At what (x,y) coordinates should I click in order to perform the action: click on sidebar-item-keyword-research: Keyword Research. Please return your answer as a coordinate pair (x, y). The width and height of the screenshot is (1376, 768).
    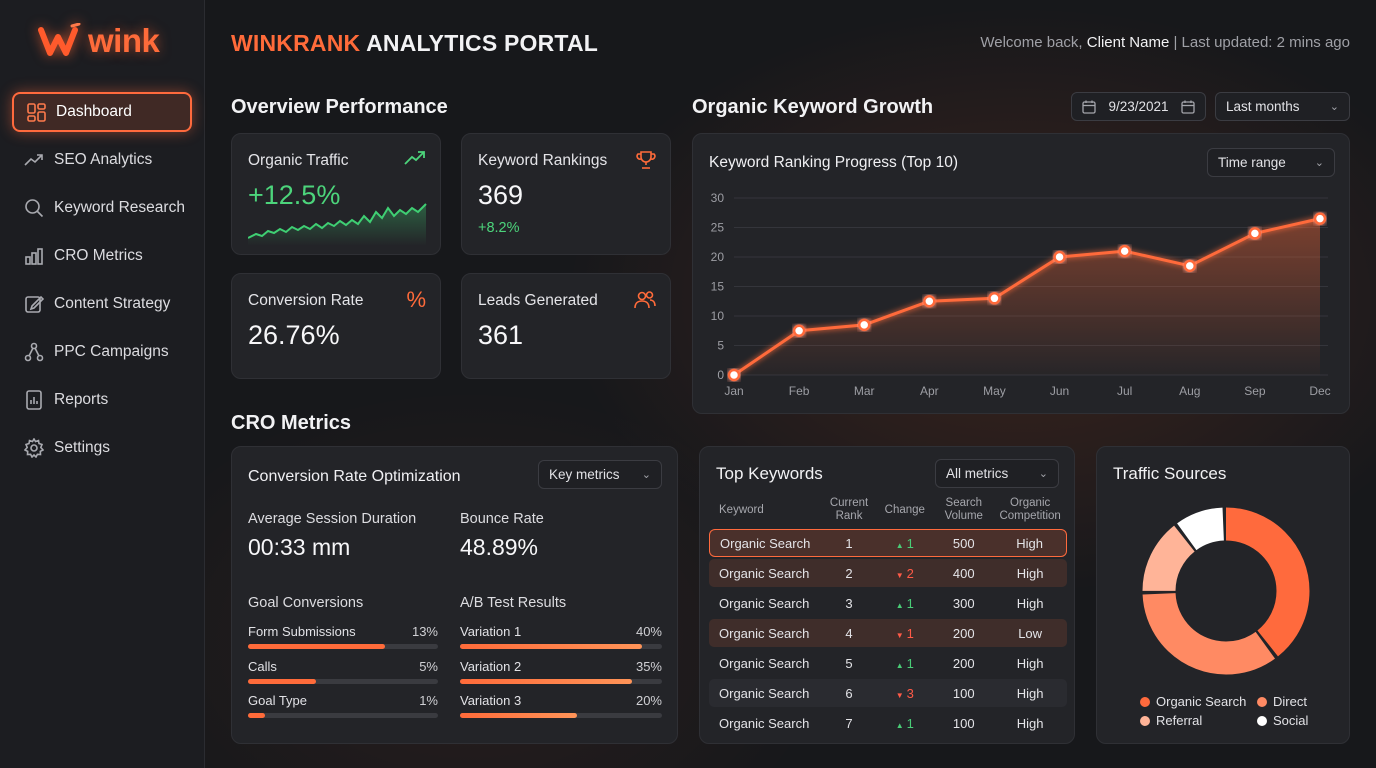
    Looking at the image, I should click on (102, 208).